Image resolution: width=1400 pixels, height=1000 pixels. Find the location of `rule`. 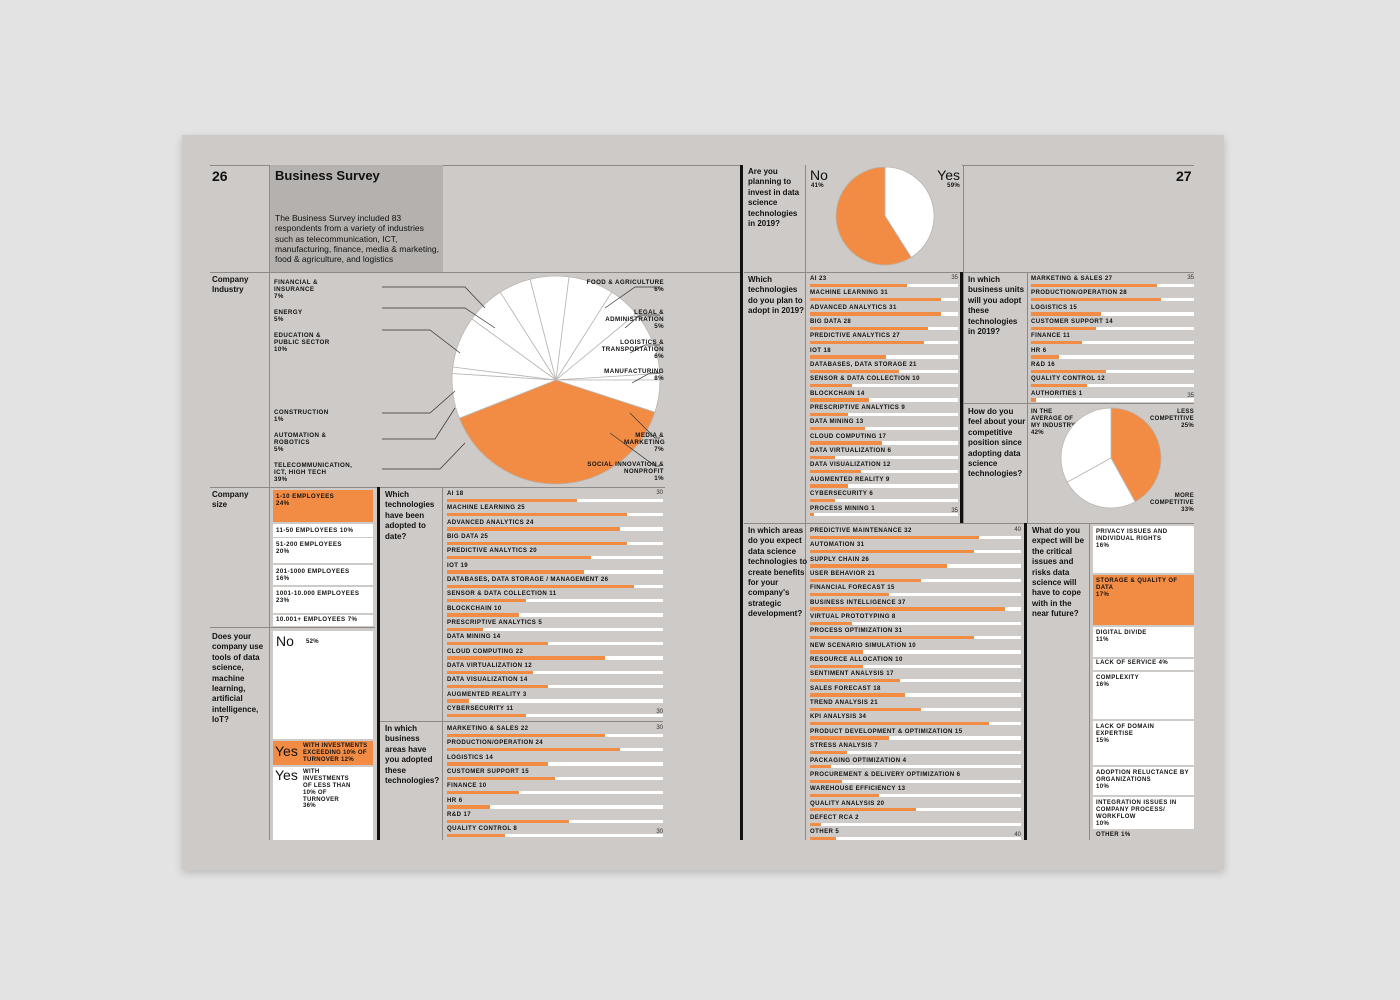

rule is located at coordinates (1079, 403).